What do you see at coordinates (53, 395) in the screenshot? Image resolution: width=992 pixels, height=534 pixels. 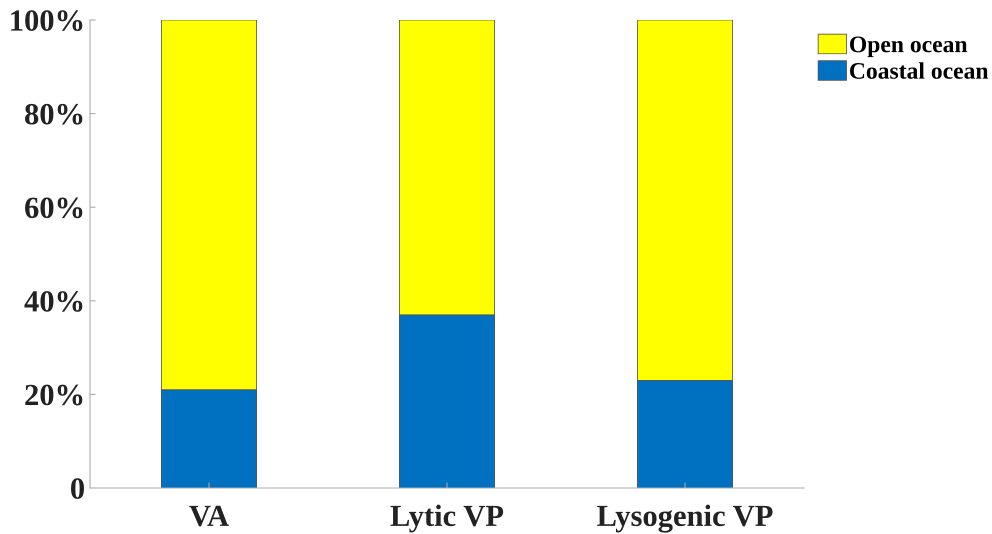 I see `y-tick-label: 20%` at bounding box center [53, 395].